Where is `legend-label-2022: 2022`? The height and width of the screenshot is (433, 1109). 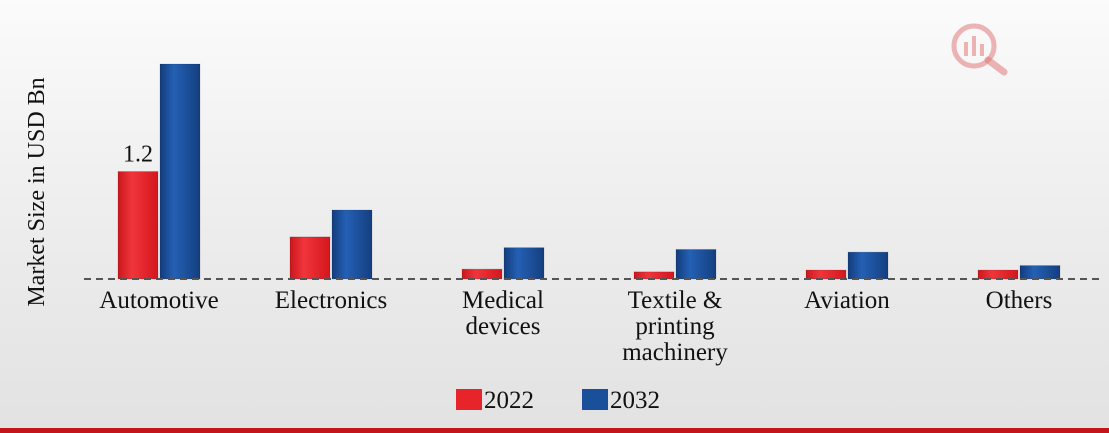 legend-label-2022: 2022 is located at coordinates (509, 400).